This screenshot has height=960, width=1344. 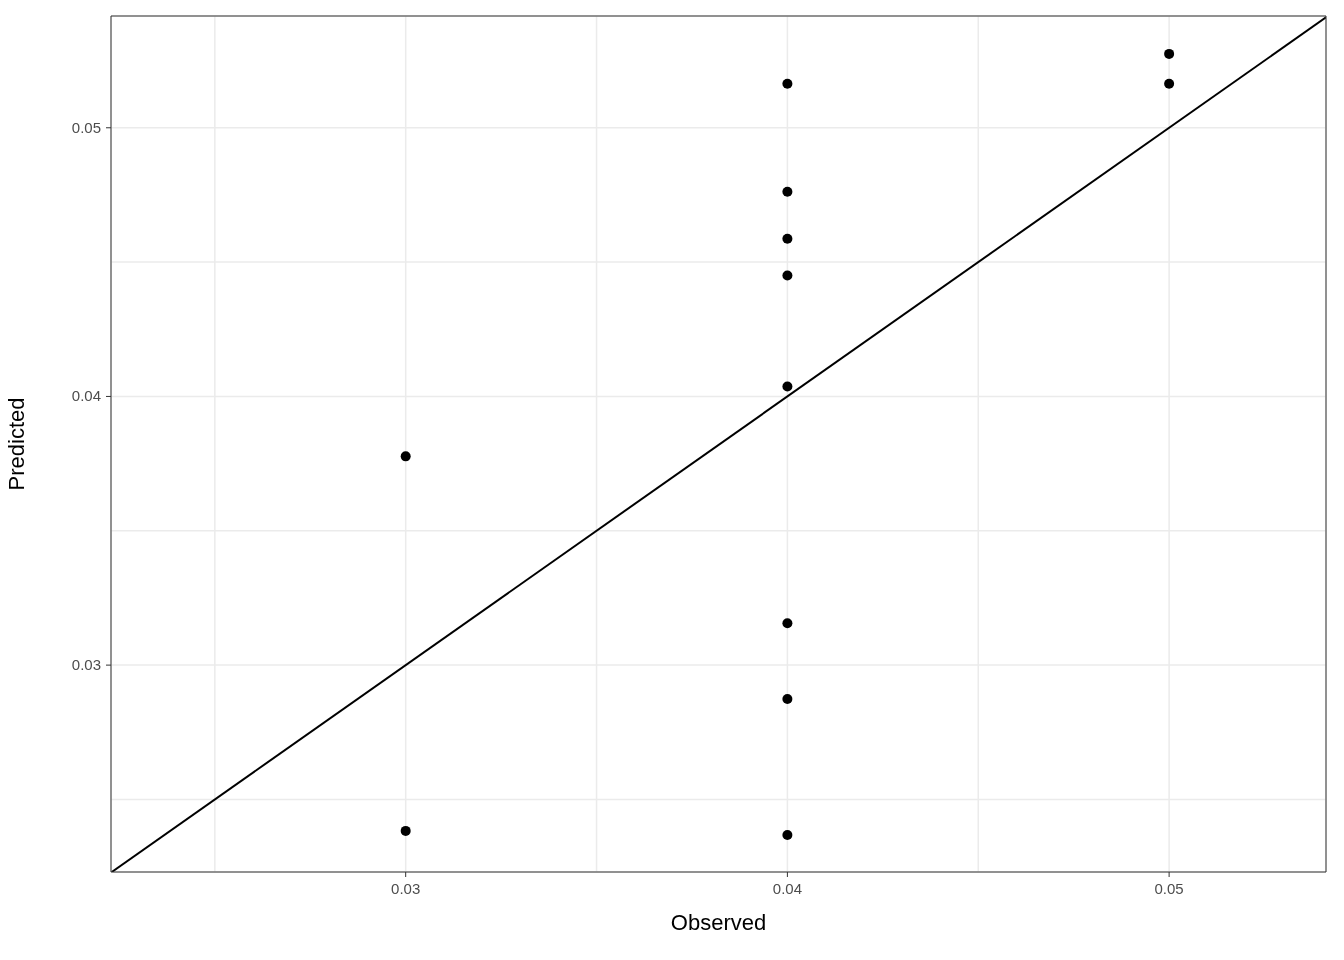 I want to click on x-tick-label: 0.03, so click(x=406, y=888).